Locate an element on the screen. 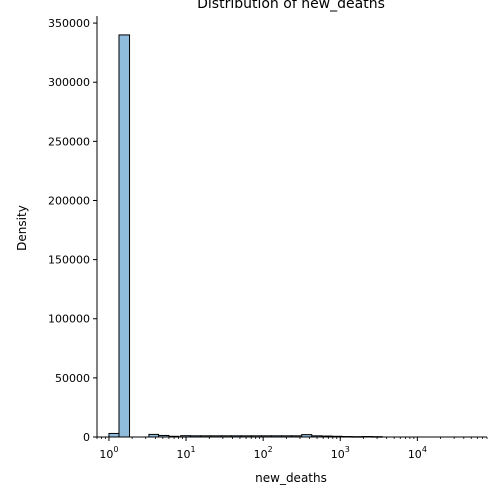  y-tick-label: 50000 is located at coordinates (72, 378).